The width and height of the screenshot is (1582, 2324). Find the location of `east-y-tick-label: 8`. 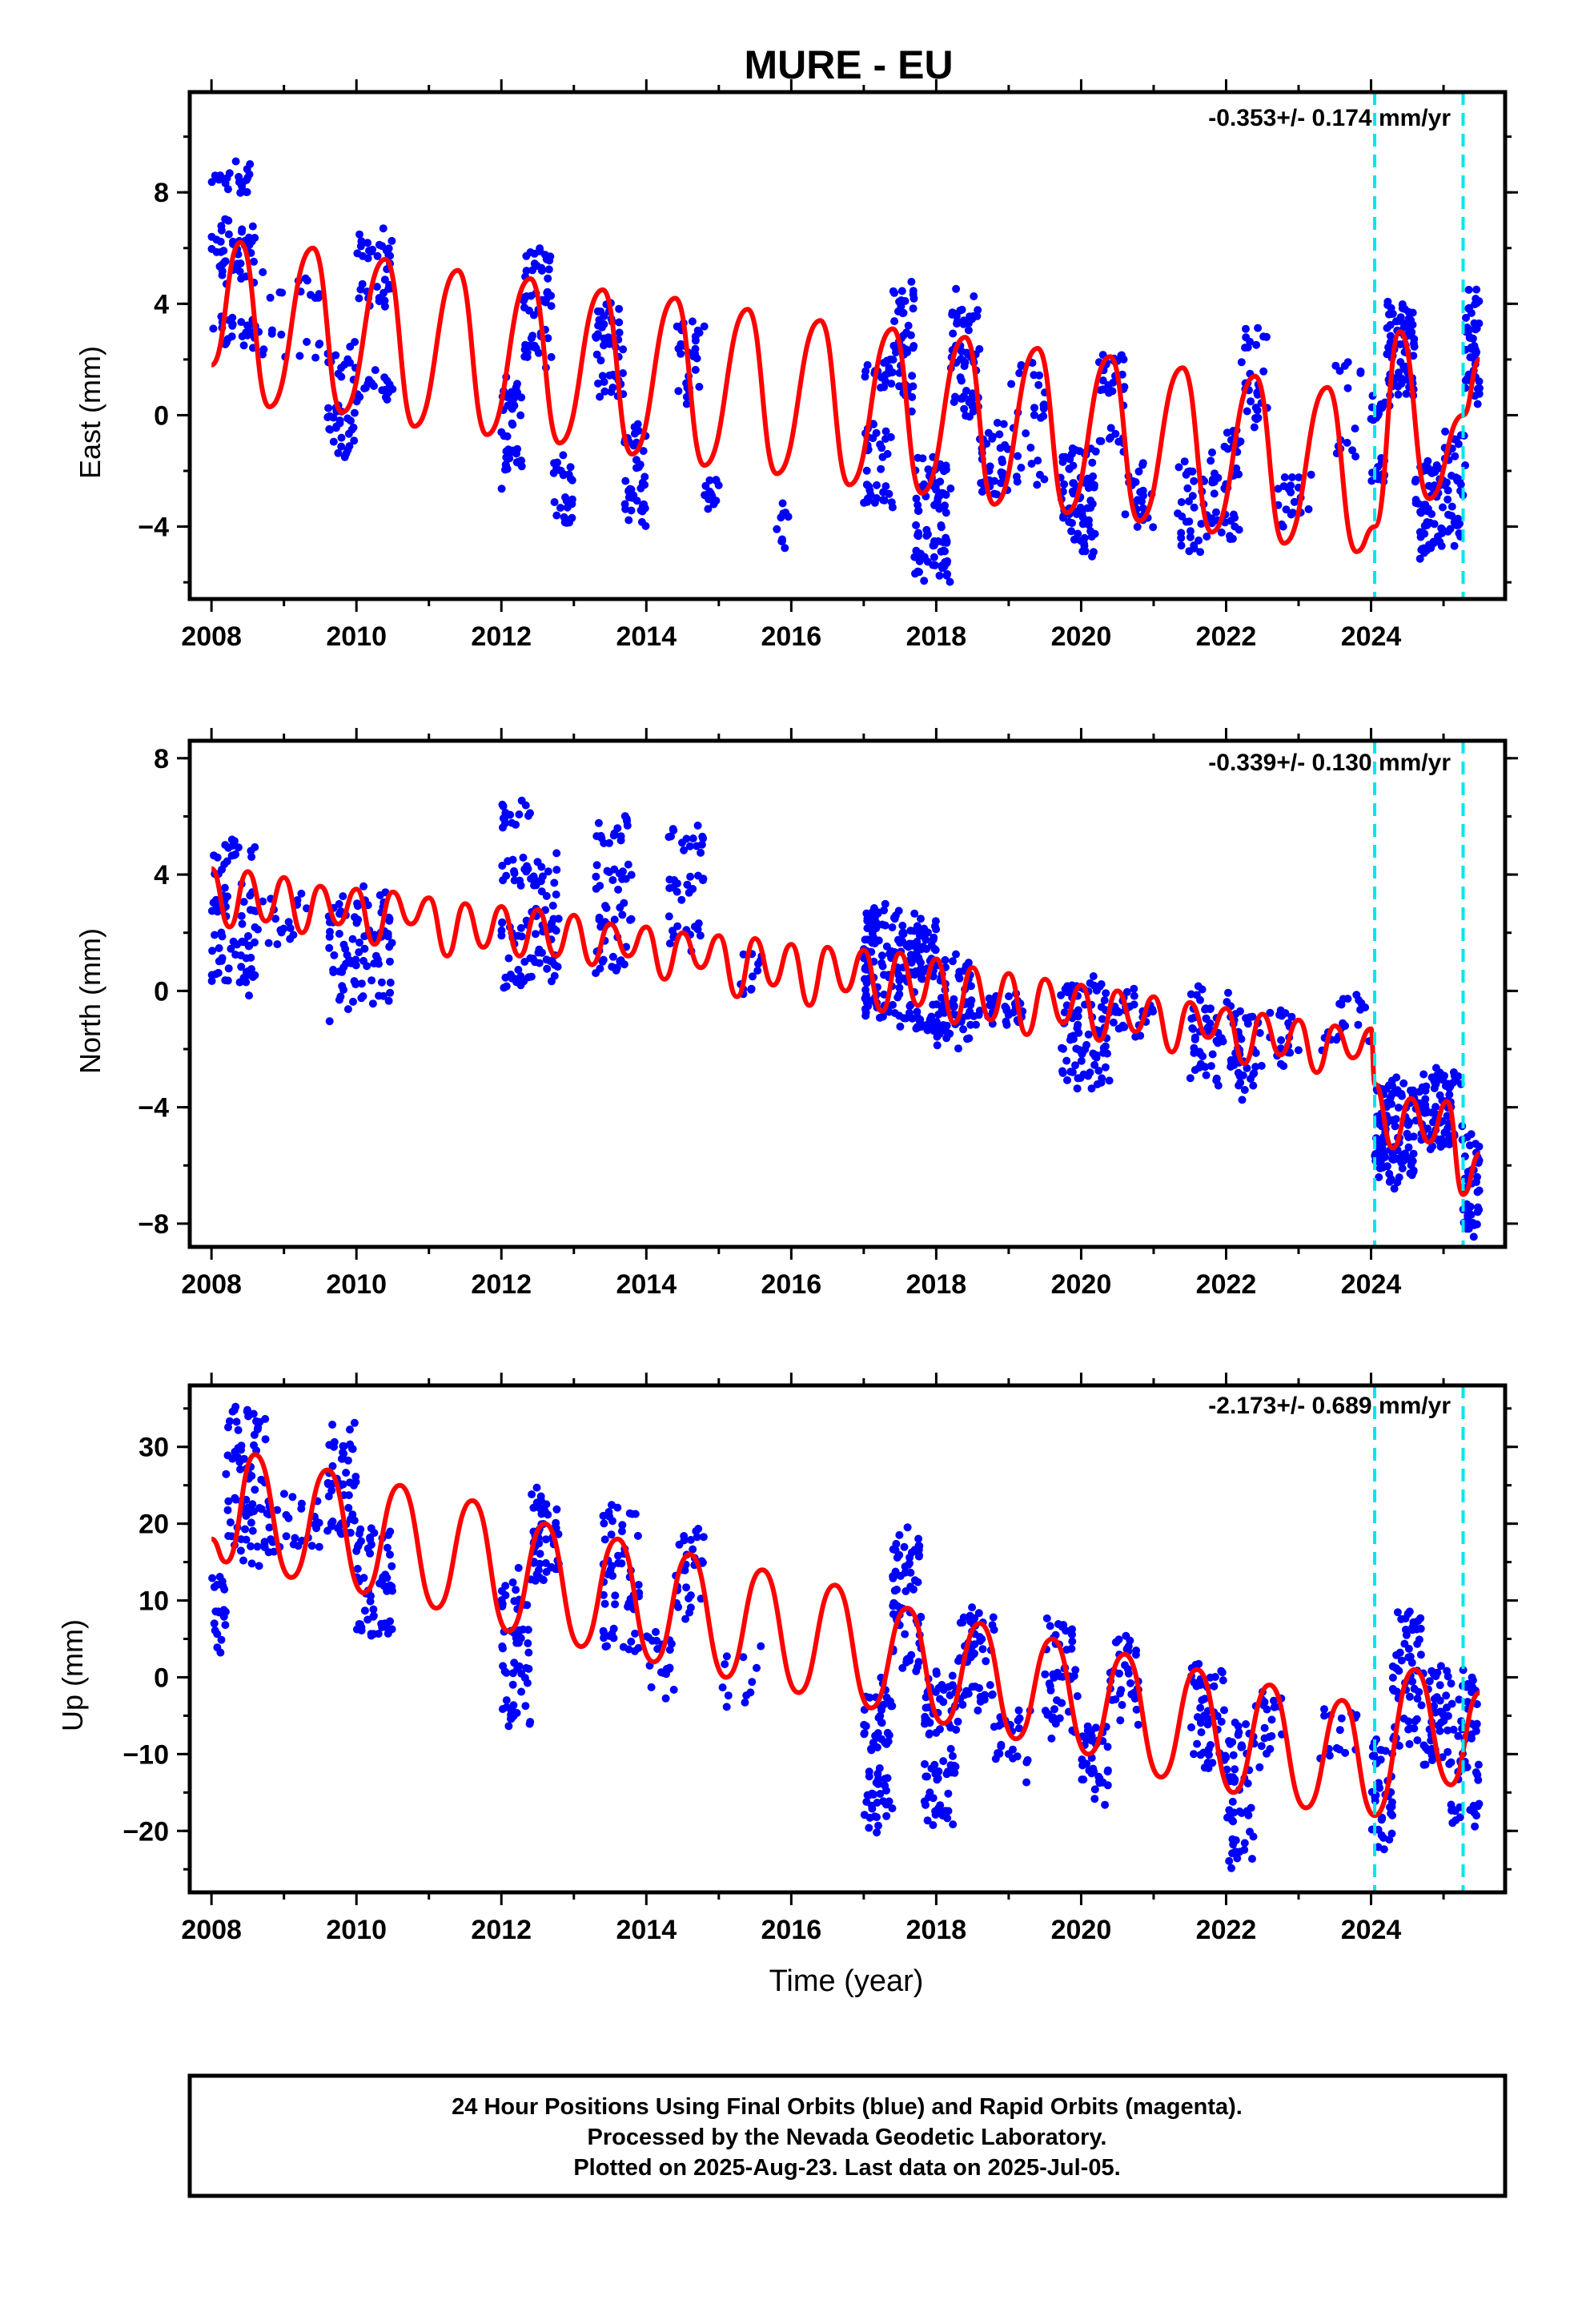

east-y-tick-label: 8 is located at coordinates (161, 193).